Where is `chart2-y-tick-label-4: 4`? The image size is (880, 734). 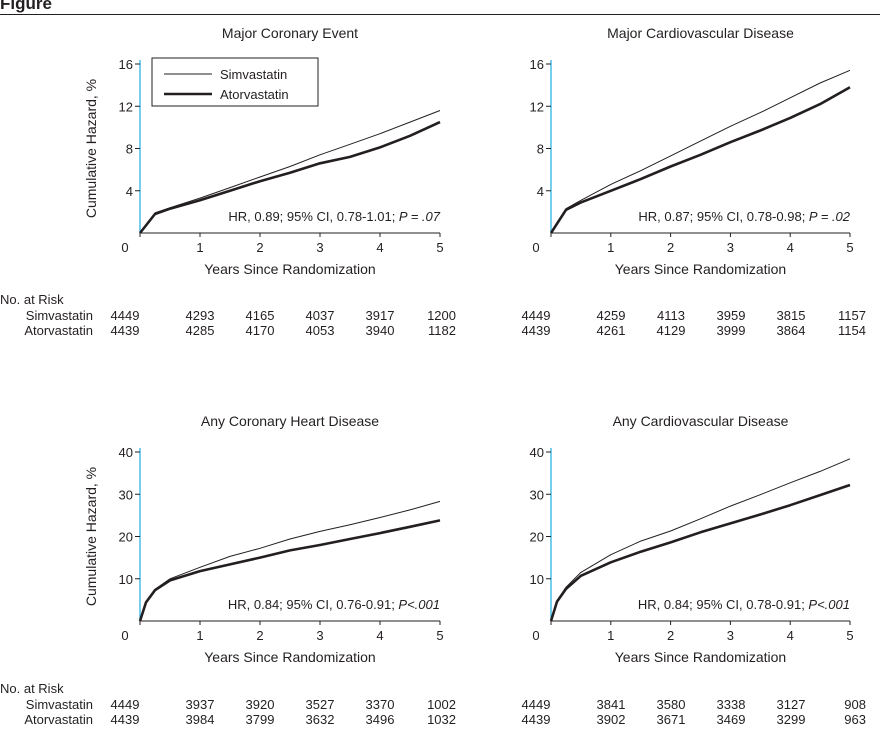 chart2-y-tick-label-4: 4 is located at coordinates (540, 191).